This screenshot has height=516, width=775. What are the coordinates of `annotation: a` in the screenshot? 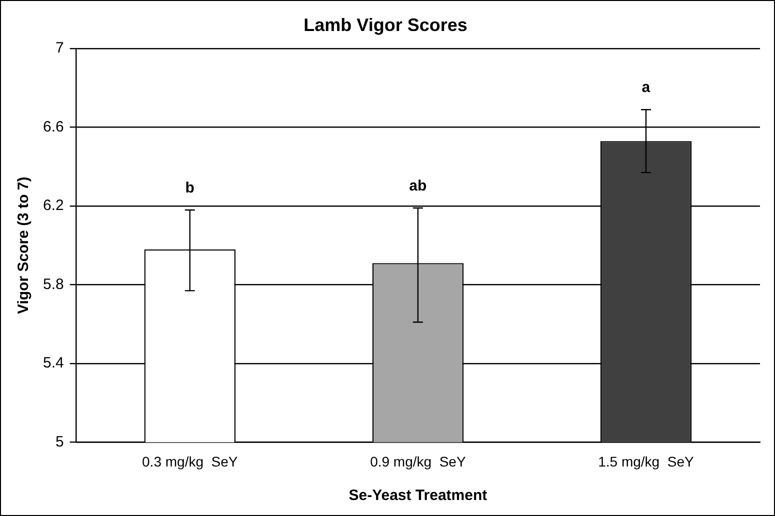 It's located at (646, 87).